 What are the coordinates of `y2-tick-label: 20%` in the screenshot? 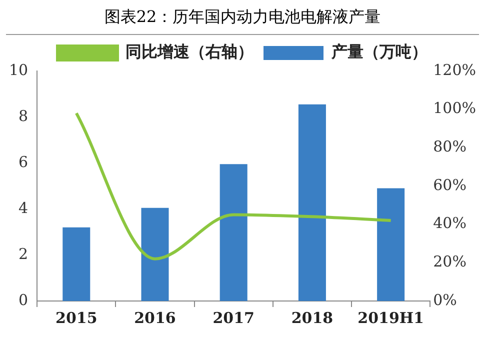 It's located at (449, 261).